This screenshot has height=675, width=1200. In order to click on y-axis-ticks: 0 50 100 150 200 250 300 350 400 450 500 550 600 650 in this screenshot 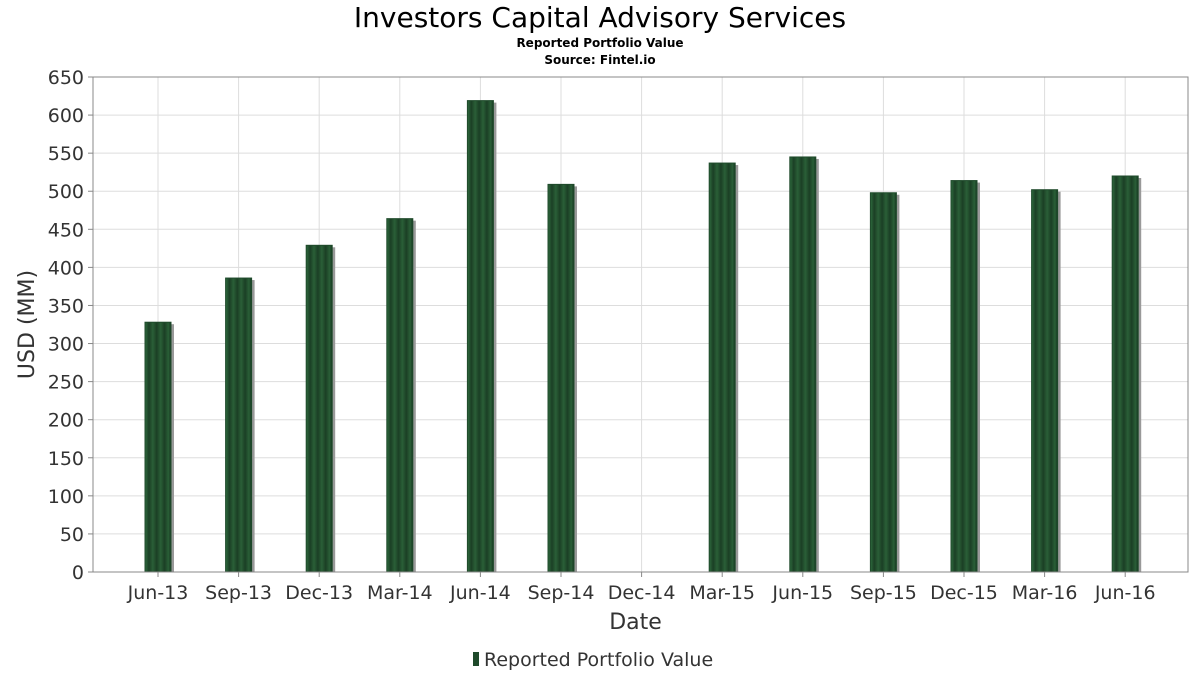, I will do `click(70, 325)`.